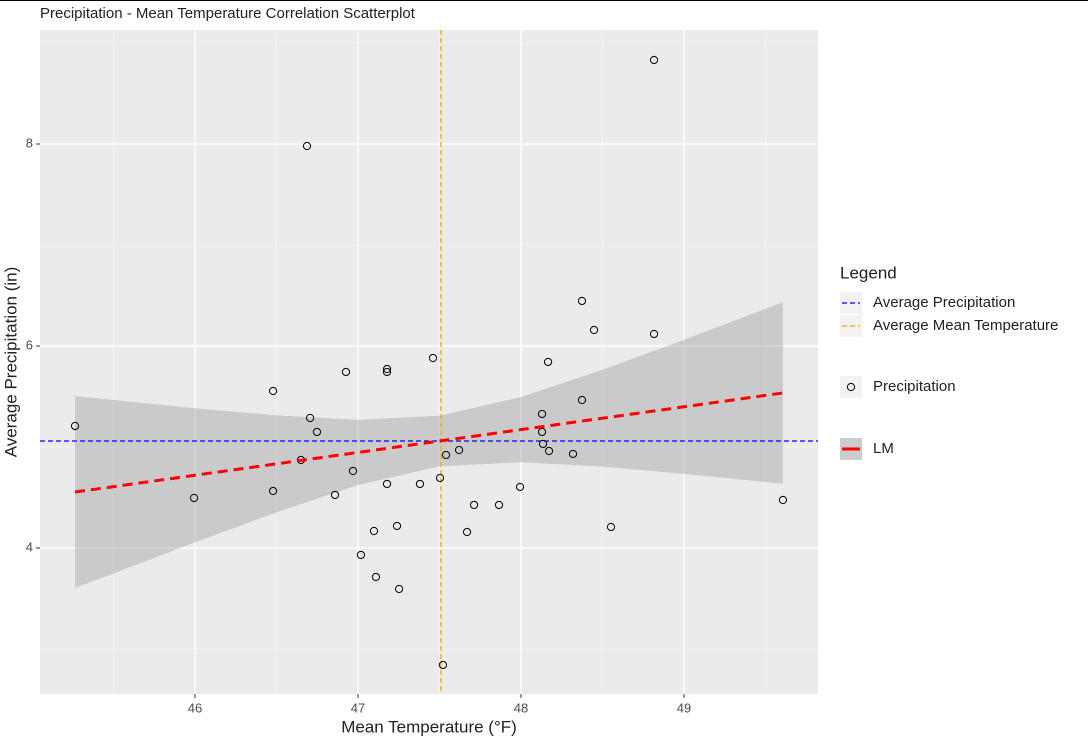 This screenshot has width=1088, height=745. Describe the element at coordinates (429, 726) in the screenshot. I see `x-axis-title: Mean Temperature (°F)` at that location.